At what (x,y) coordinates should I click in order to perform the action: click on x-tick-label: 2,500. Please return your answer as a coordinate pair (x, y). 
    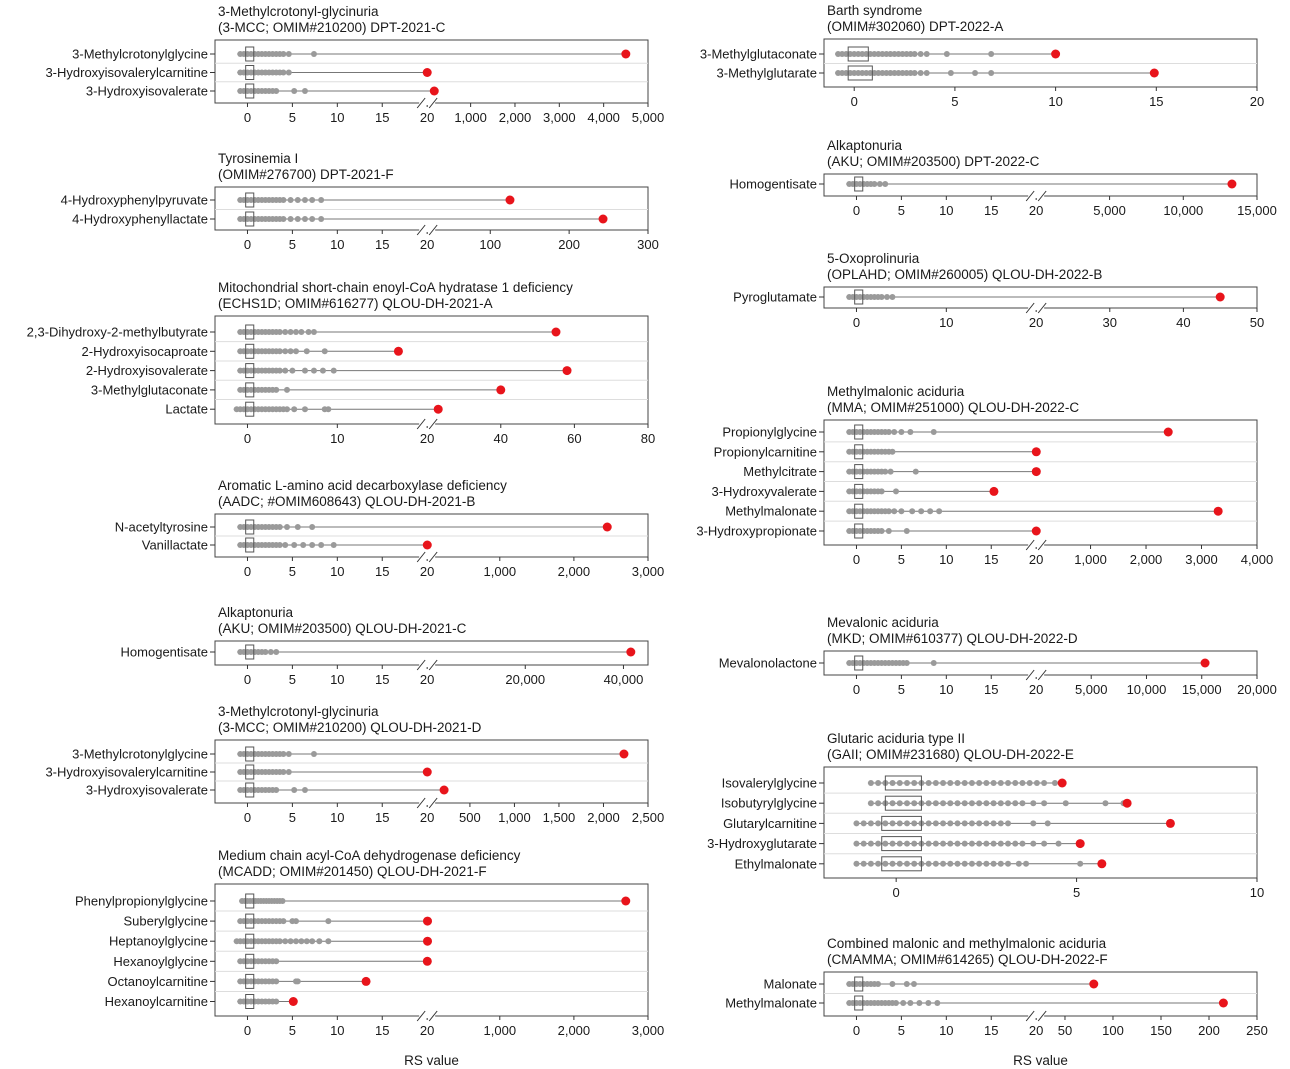
    Looking at the image, I should click on (648, 817).